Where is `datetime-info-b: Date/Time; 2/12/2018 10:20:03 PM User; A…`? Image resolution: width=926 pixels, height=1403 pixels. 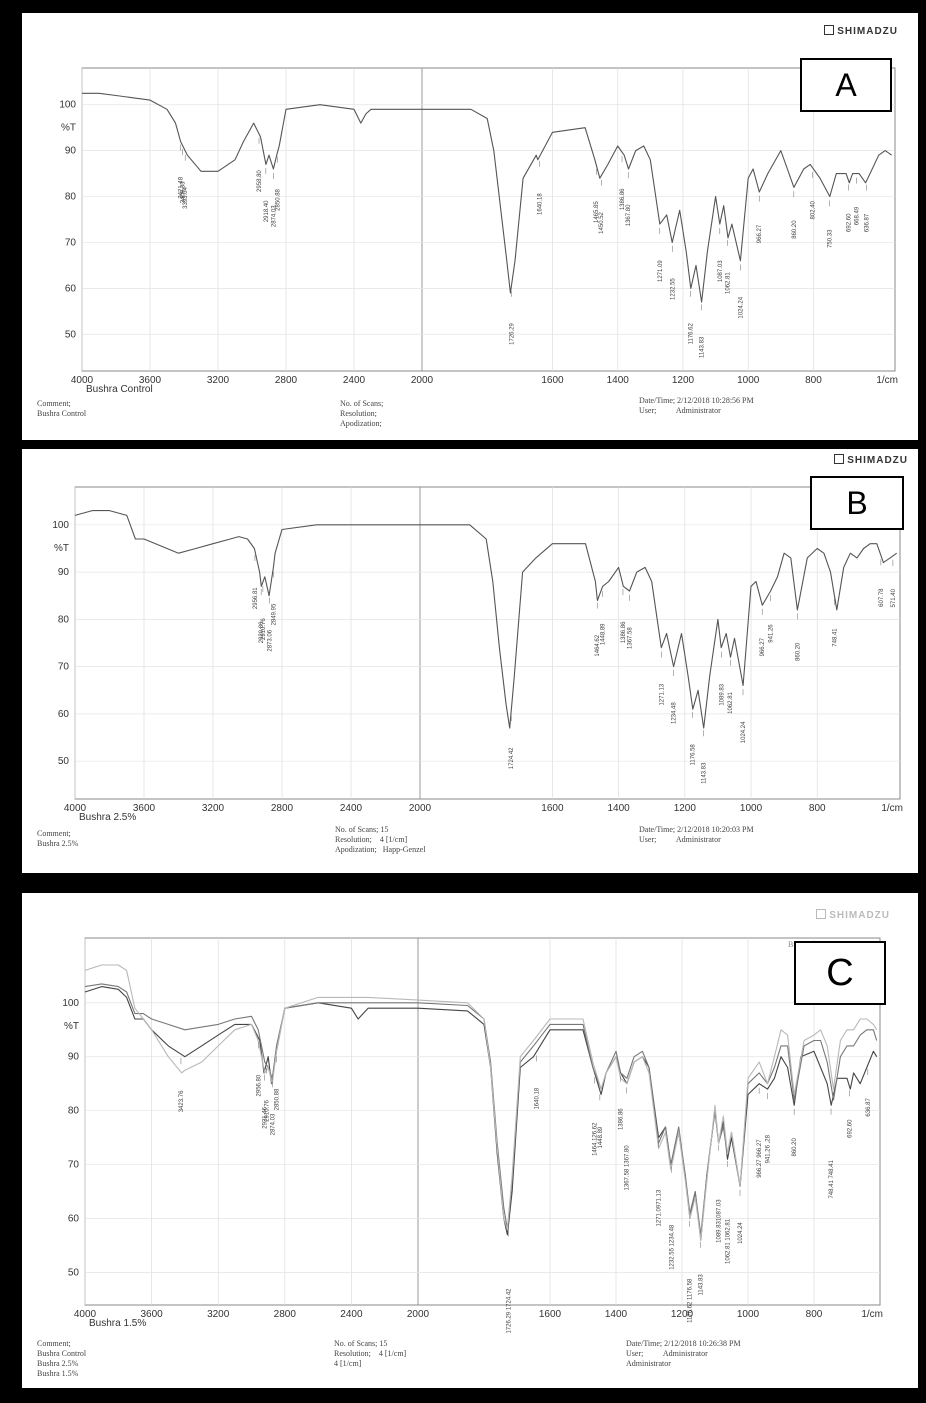
datetime-info-b: Date/Time; 2/12/2018 10:20:03 PM User; A… is located at coordinates (696, 834).